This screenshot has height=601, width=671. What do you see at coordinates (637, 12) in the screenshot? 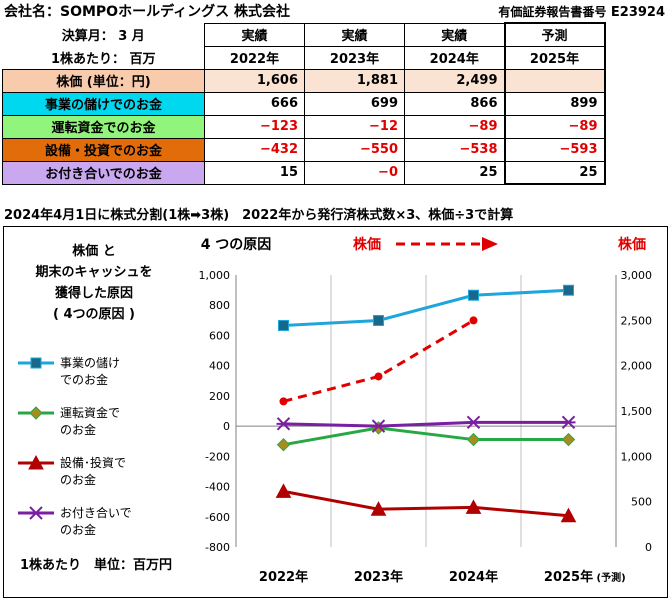
I see `filing-code: E23924` at bounding box center [637, 12].